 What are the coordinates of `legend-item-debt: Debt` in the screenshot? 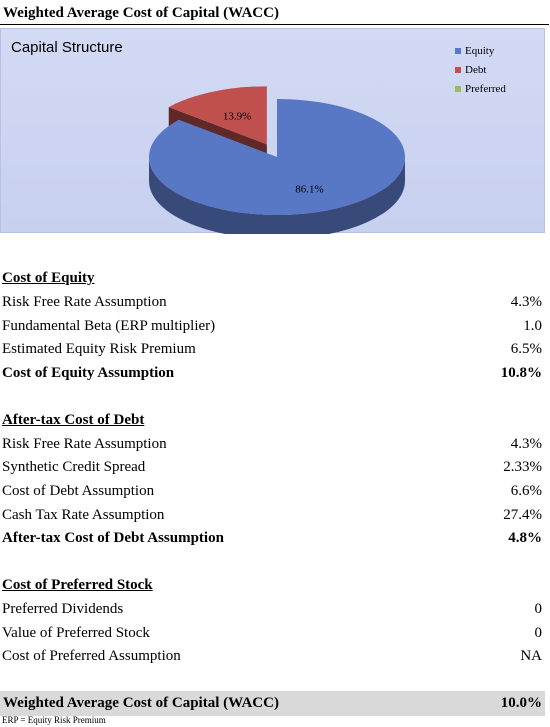 It's located at (480, 69).